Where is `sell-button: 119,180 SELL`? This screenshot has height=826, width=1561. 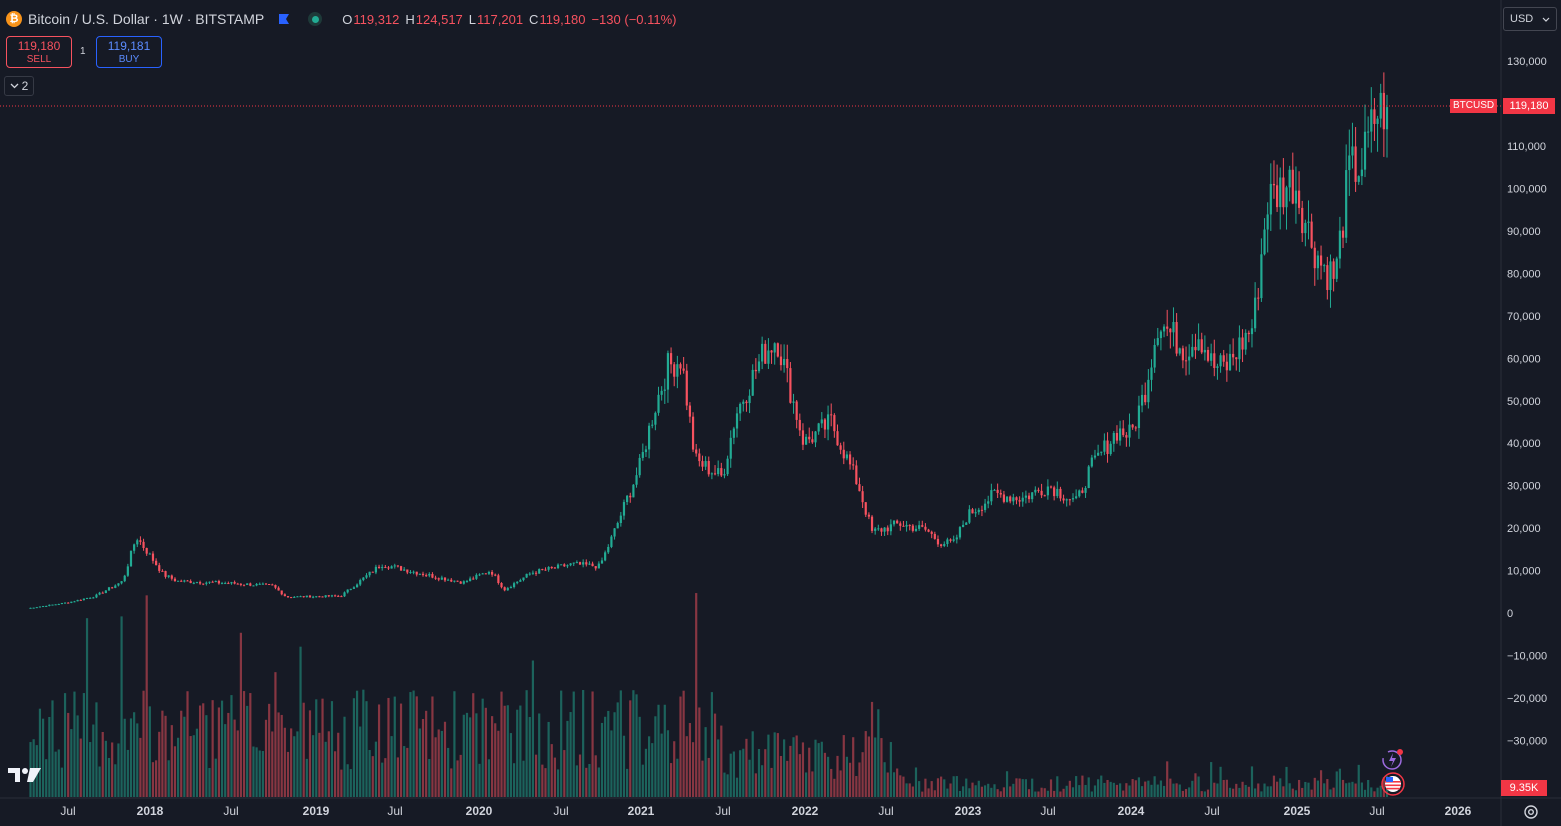
sell-button: 119,180 SELL is located at coordinates (39, 52).